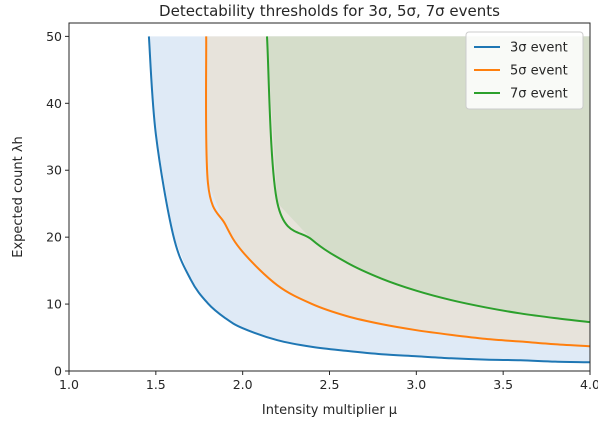 The height and width of the screenshot is (431, 598). I want to click on y-tick-label: 20, so click(54, 237).